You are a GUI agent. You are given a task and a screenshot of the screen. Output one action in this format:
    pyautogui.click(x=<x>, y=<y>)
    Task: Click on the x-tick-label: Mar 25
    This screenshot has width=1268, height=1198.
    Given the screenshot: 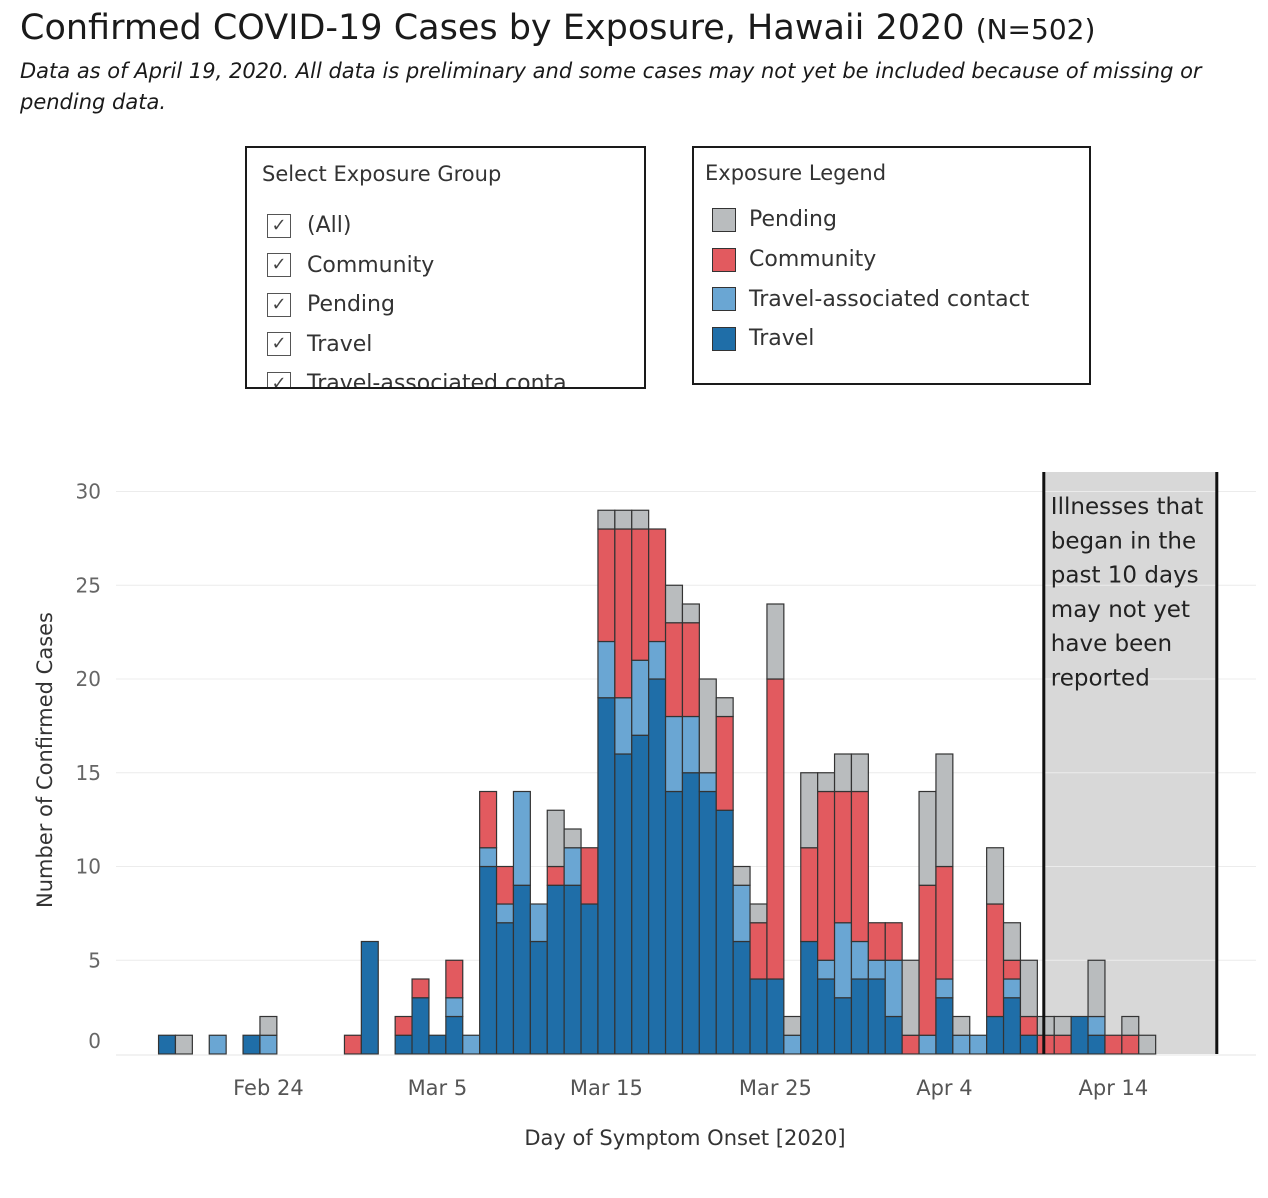 What is the action you would take?
    pyautogui.click(x=775, y=1088)
    